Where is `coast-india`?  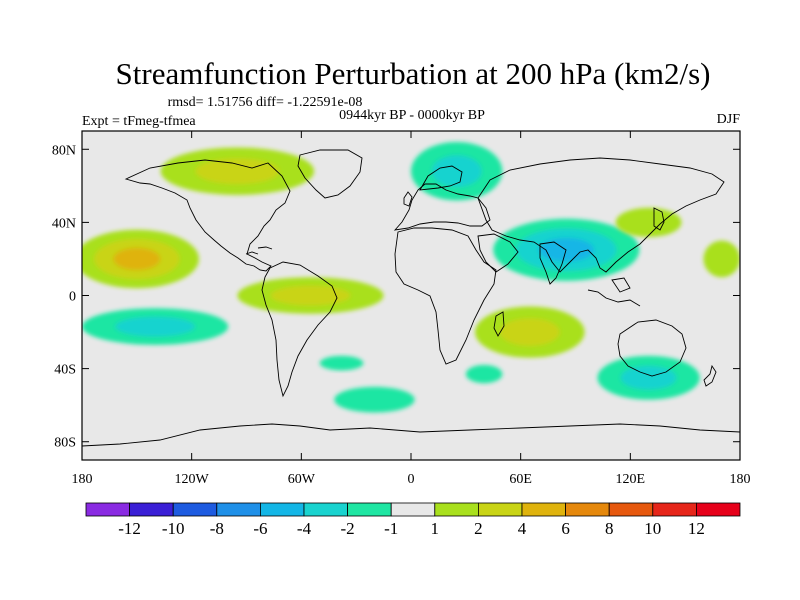
coast-india is located at coordinates (553, 263).